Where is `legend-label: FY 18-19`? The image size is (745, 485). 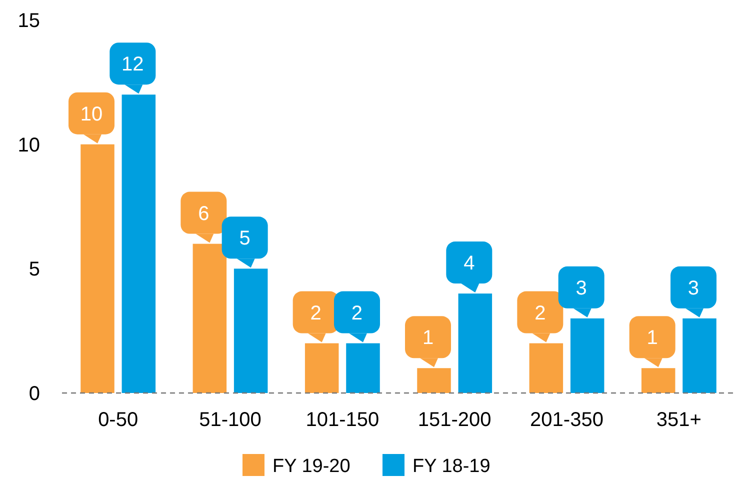
legend-label: FY 18-19 is located at coordinates (451, 466).